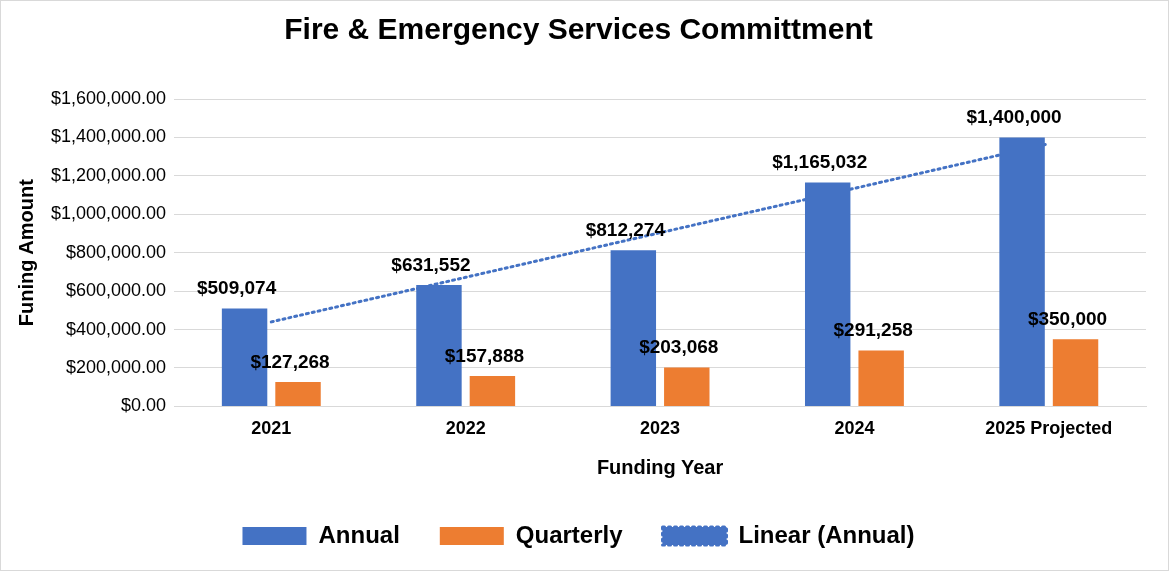  I want to click on legend-label: Linear (Annual), so click(826, 534).